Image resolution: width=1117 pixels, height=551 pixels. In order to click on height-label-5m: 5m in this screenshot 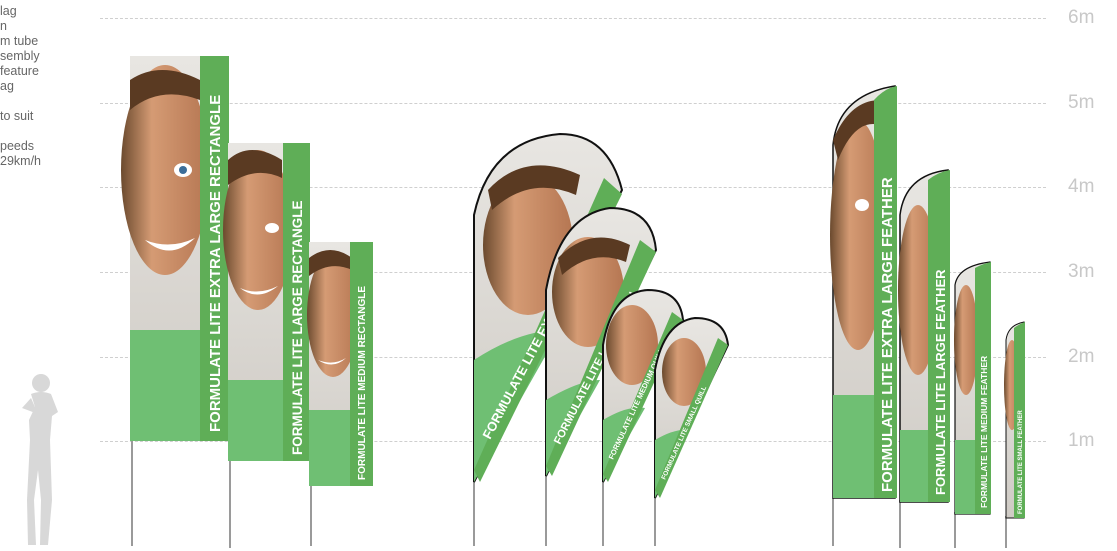, I will do `click(1081, 102)`.